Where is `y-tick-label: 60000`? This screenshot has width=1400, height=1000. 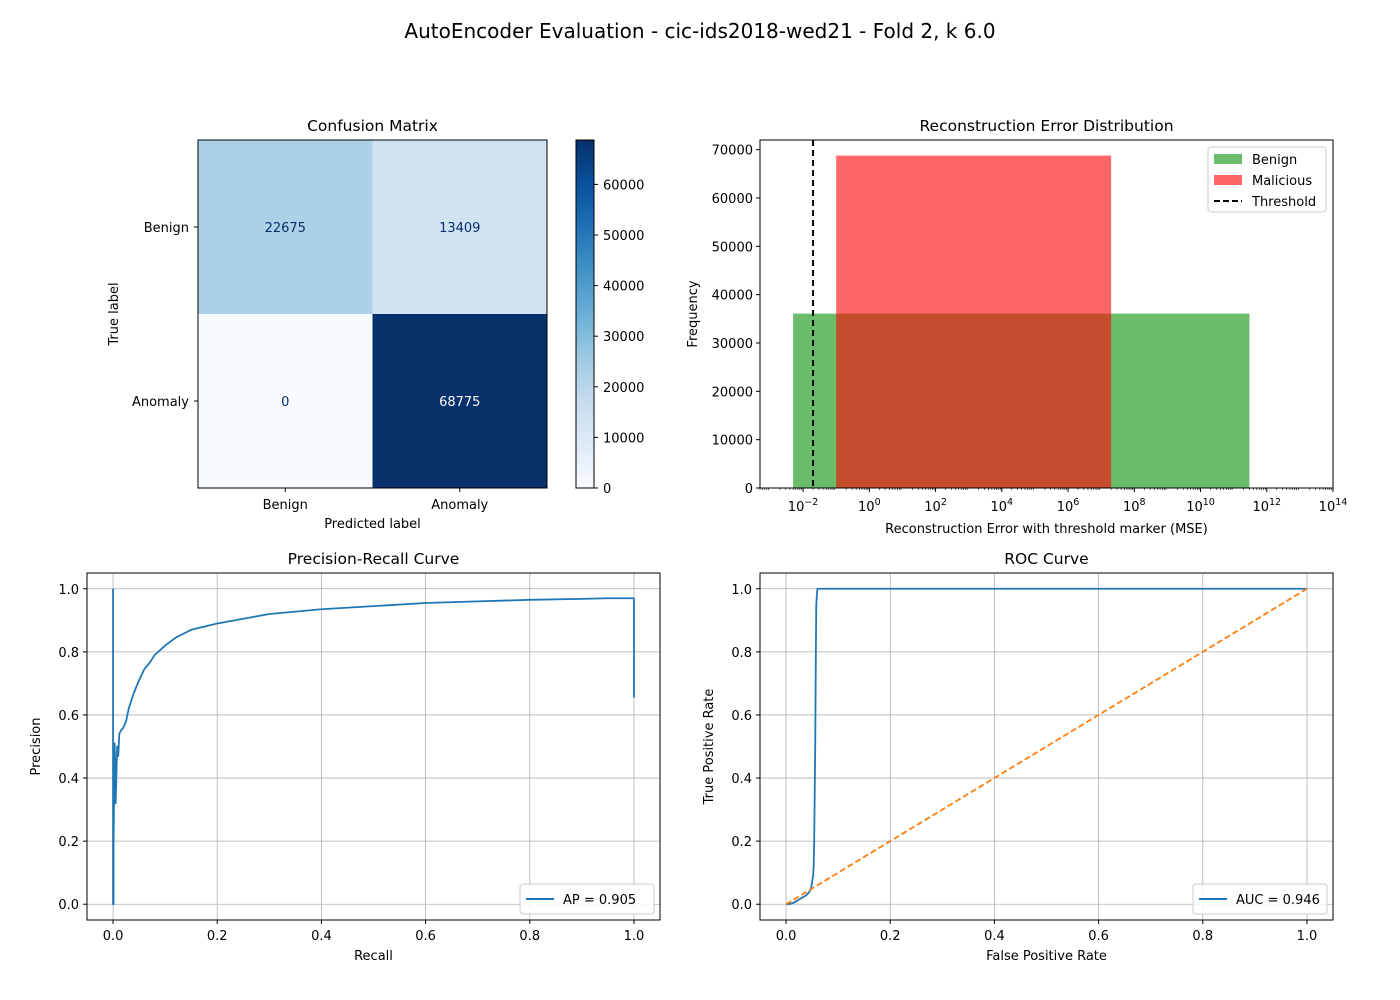
y-tick-label: 60000 is located at coordinates (732, 199).